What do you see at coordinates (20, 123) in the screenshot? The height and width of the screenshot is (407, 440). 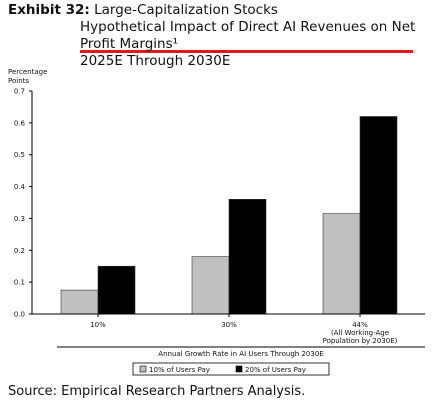 I see `y-tick-label: 0.6` at bounding box center [20, 123].